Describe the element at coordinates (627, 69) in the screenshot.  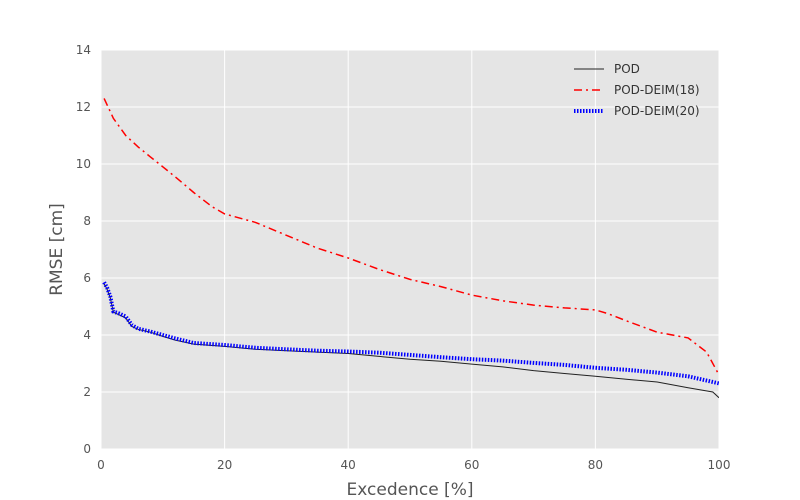
I see `legend-label: POD` at that location.